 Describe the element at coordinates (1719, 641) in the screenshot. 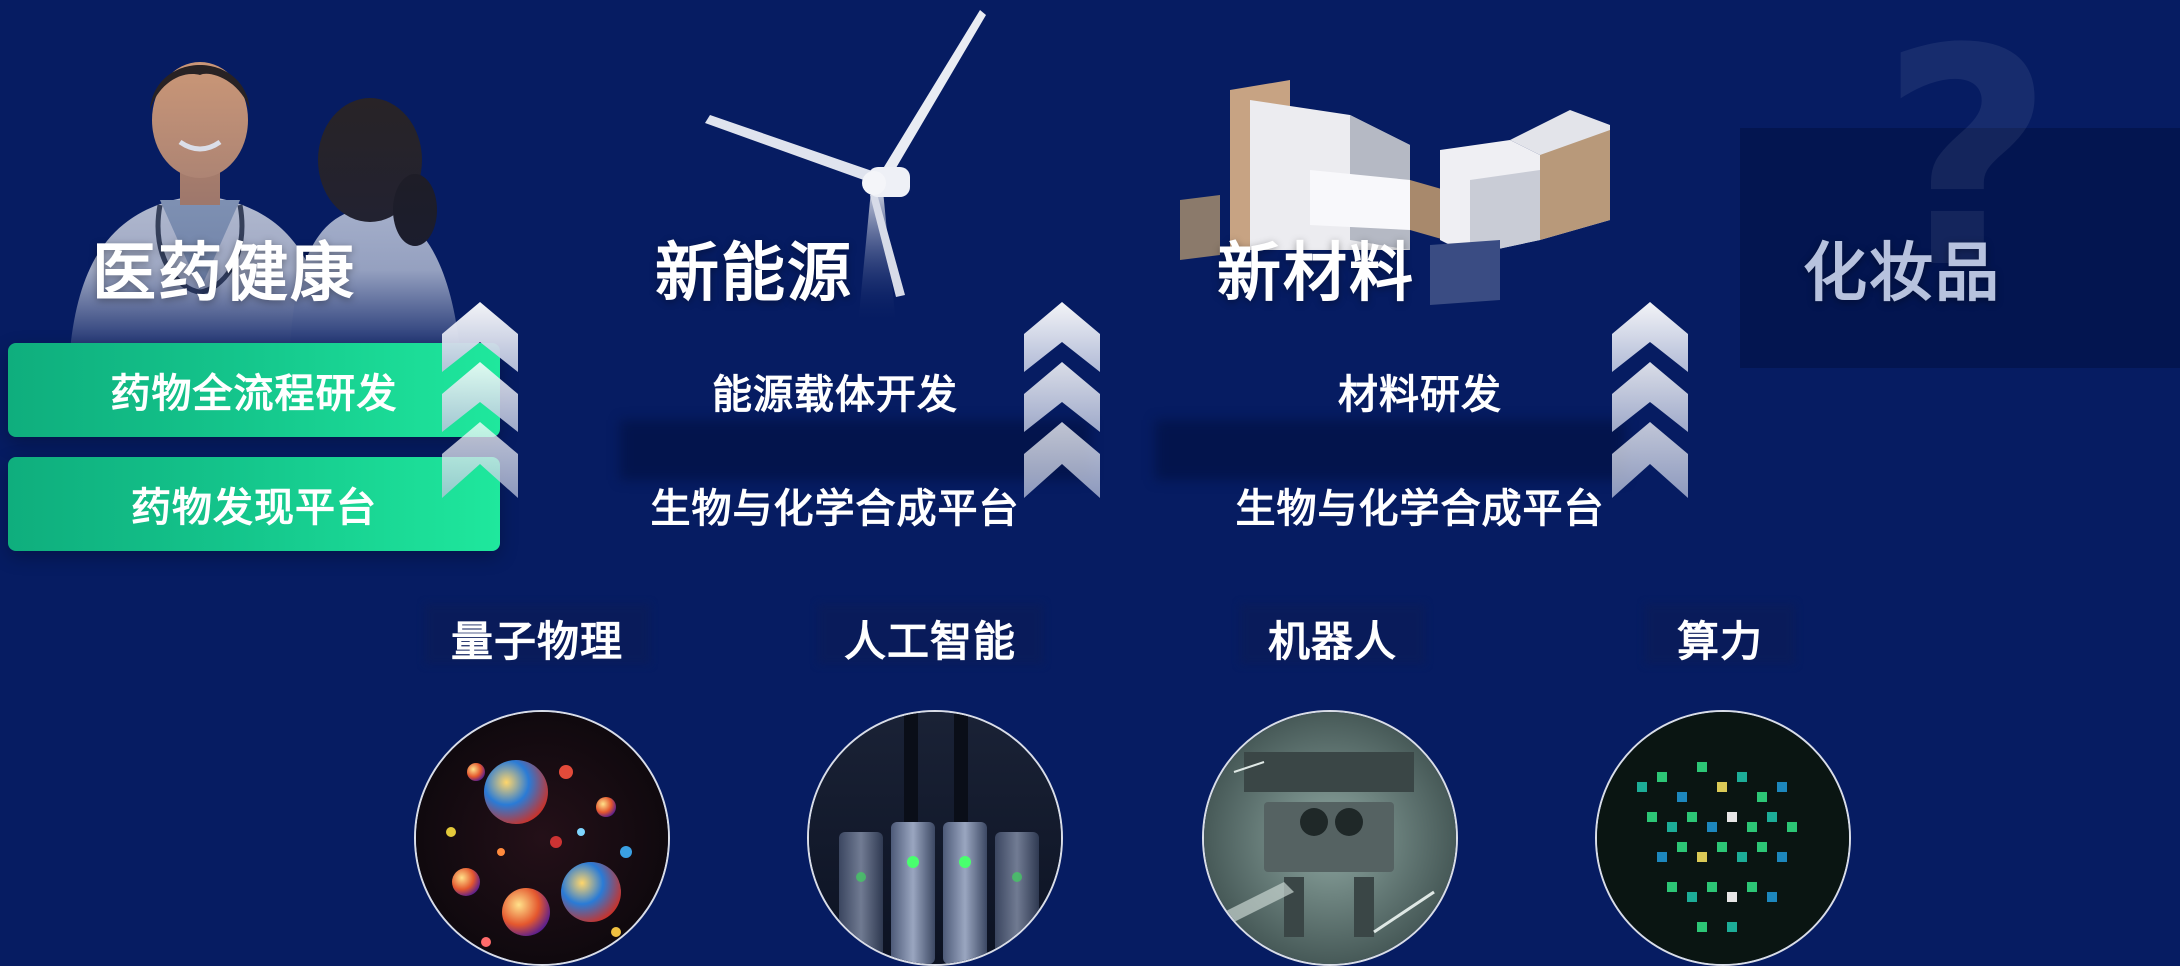

I see `tech-label-compute: 算力` at that location.